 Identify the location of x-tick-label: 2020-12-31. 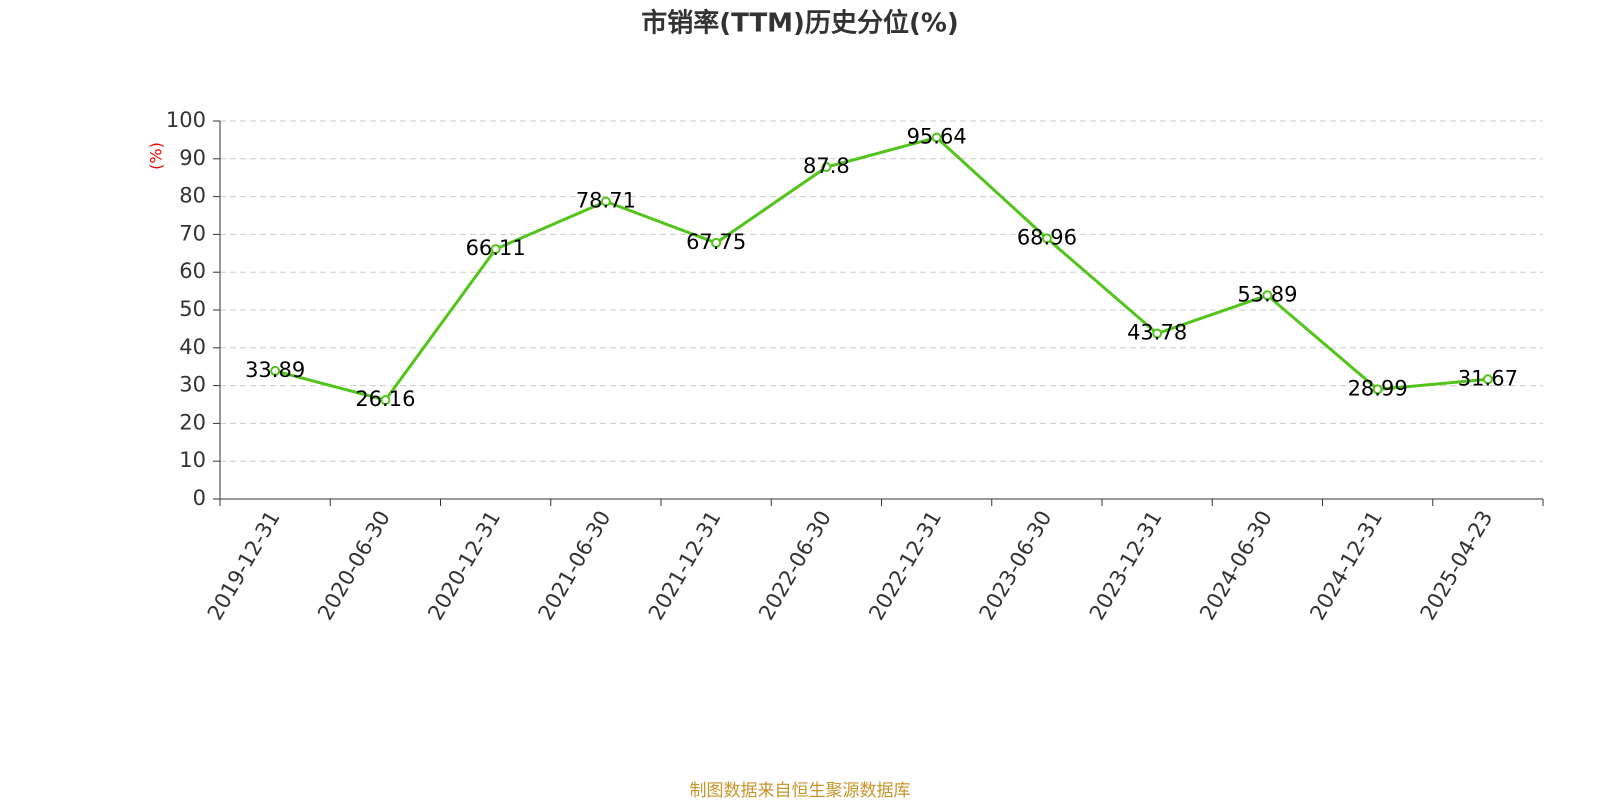
(464, 566).